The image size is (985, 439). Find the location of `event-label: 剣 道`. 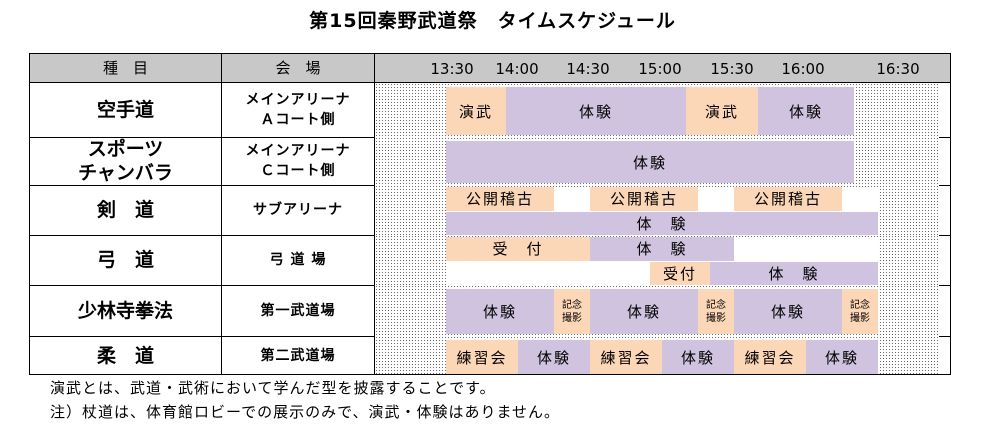

event-label: 剣 道 is located at coordinates (125, 210).